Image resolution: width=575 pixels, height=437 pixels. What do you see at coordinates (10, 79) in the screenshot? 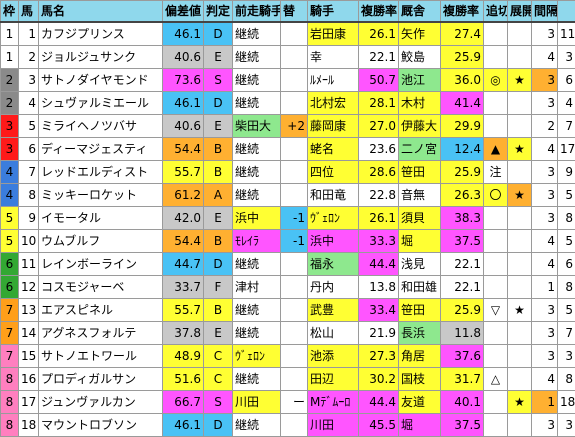
I see `waku-cell: 2` at bounding box center [10, 79].